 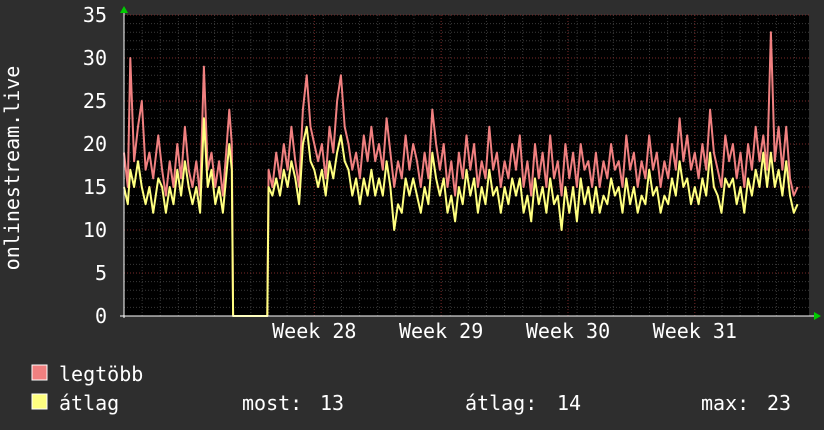 I want to click on x-tick-label: Week 29, so click(x=441, y=331).